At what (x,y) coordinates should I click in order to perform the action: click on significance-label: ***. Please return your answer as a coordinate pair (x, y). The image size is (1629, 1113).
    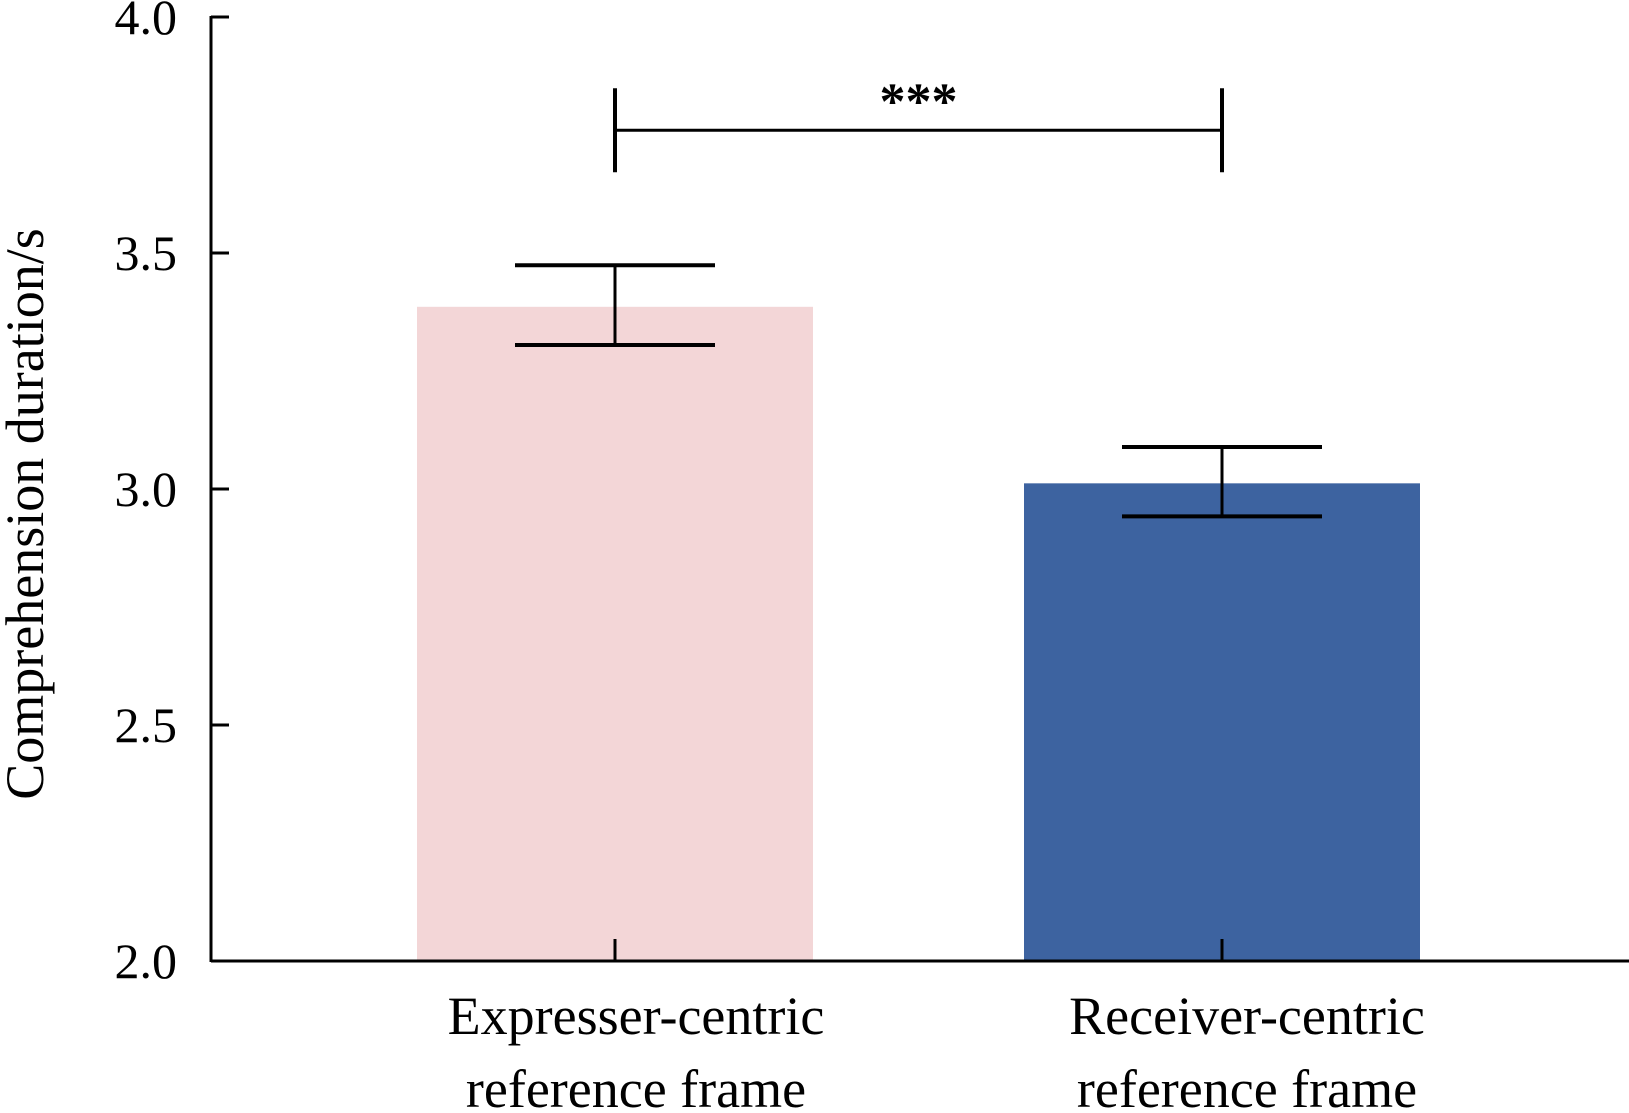
    Looking at the image, I should click on (919, 101).